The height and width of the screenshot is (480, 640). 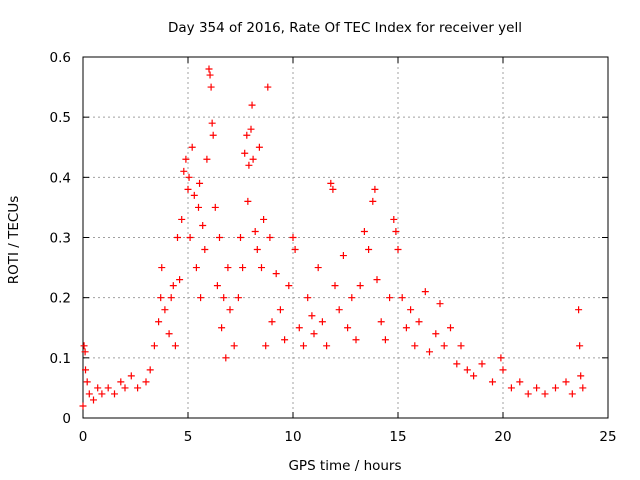 What do you see at coordinates (60, 359) in the screenshot?
I see `y-tick-label: 0.1` at bounding box center [60, 359].